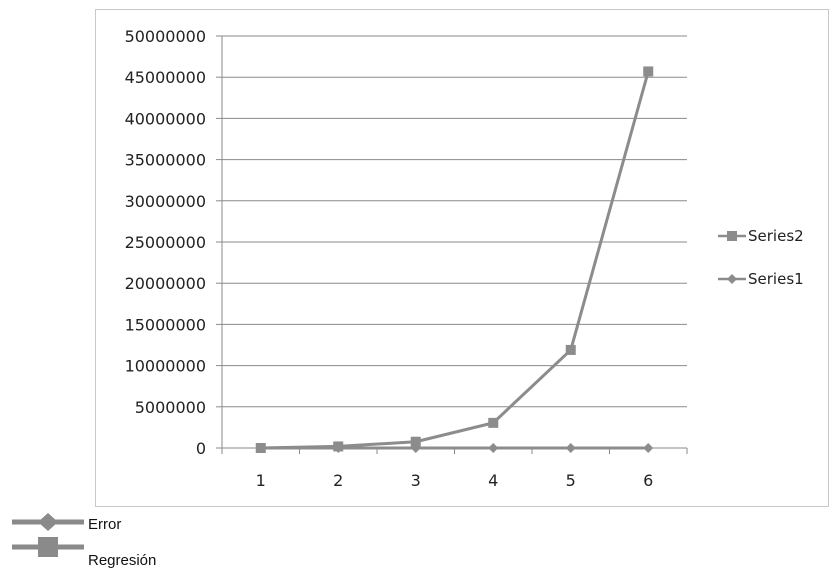 Image resolution: width=831 pixels, height=569 pixels. Describe the element at coordinates (493, 480) in the screenshot. I see `x-tick-label: 4` at that location.